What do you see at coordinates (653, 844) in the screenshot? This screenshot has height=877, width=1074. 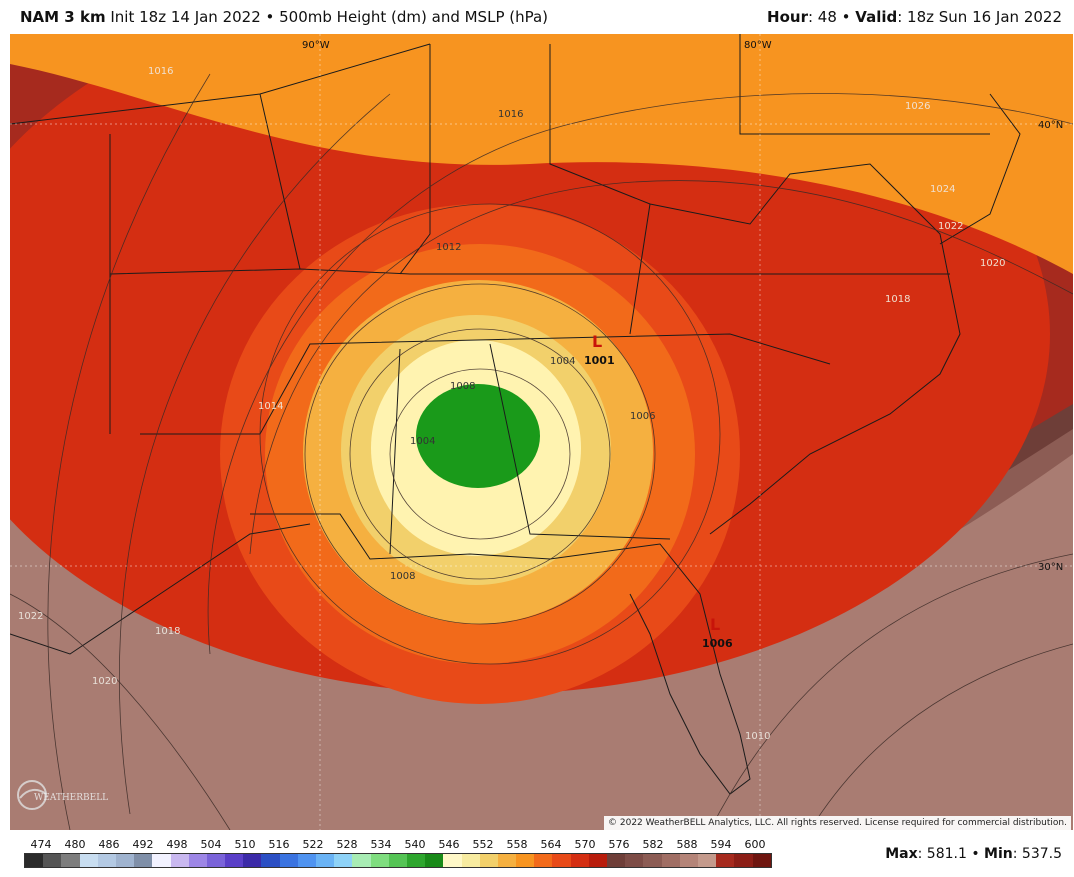 I see `colorbar-tick-label: 582` at bounding box center [653, 844].